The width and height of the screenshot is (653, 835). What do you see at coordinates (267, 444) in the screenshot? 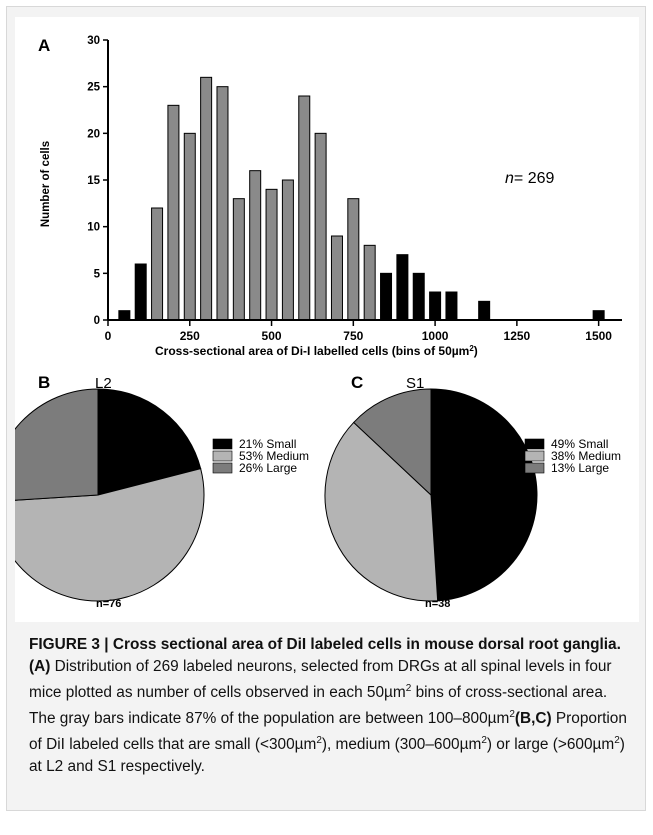
I see `legend-label: 21% Small` at bounding box center [267, 444].